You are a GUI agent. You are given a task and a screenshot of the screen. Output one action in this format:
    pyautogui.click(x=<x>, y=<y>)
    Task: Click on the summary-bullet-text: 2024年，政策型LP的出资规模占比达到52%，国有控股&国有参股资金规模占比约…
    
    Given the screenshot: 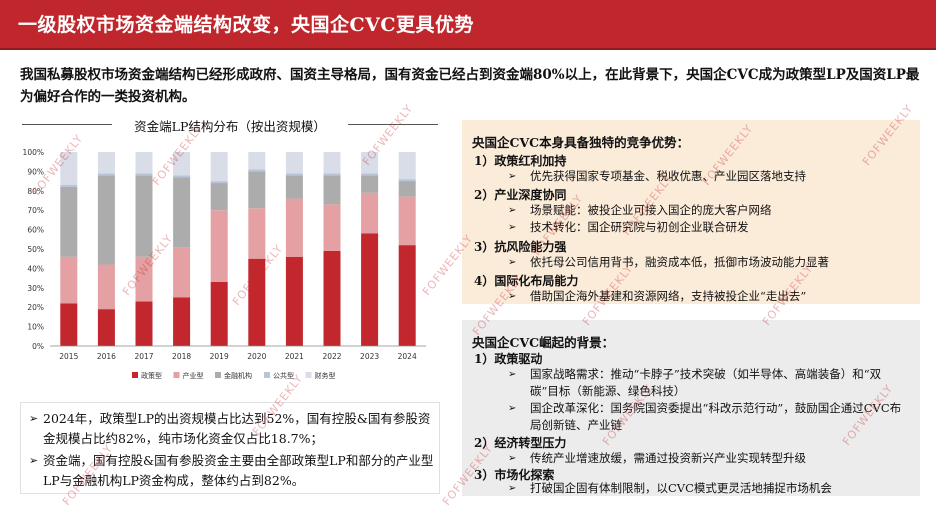 What is the action you would take?
    pyautogui.click(x=237, y=428)
    